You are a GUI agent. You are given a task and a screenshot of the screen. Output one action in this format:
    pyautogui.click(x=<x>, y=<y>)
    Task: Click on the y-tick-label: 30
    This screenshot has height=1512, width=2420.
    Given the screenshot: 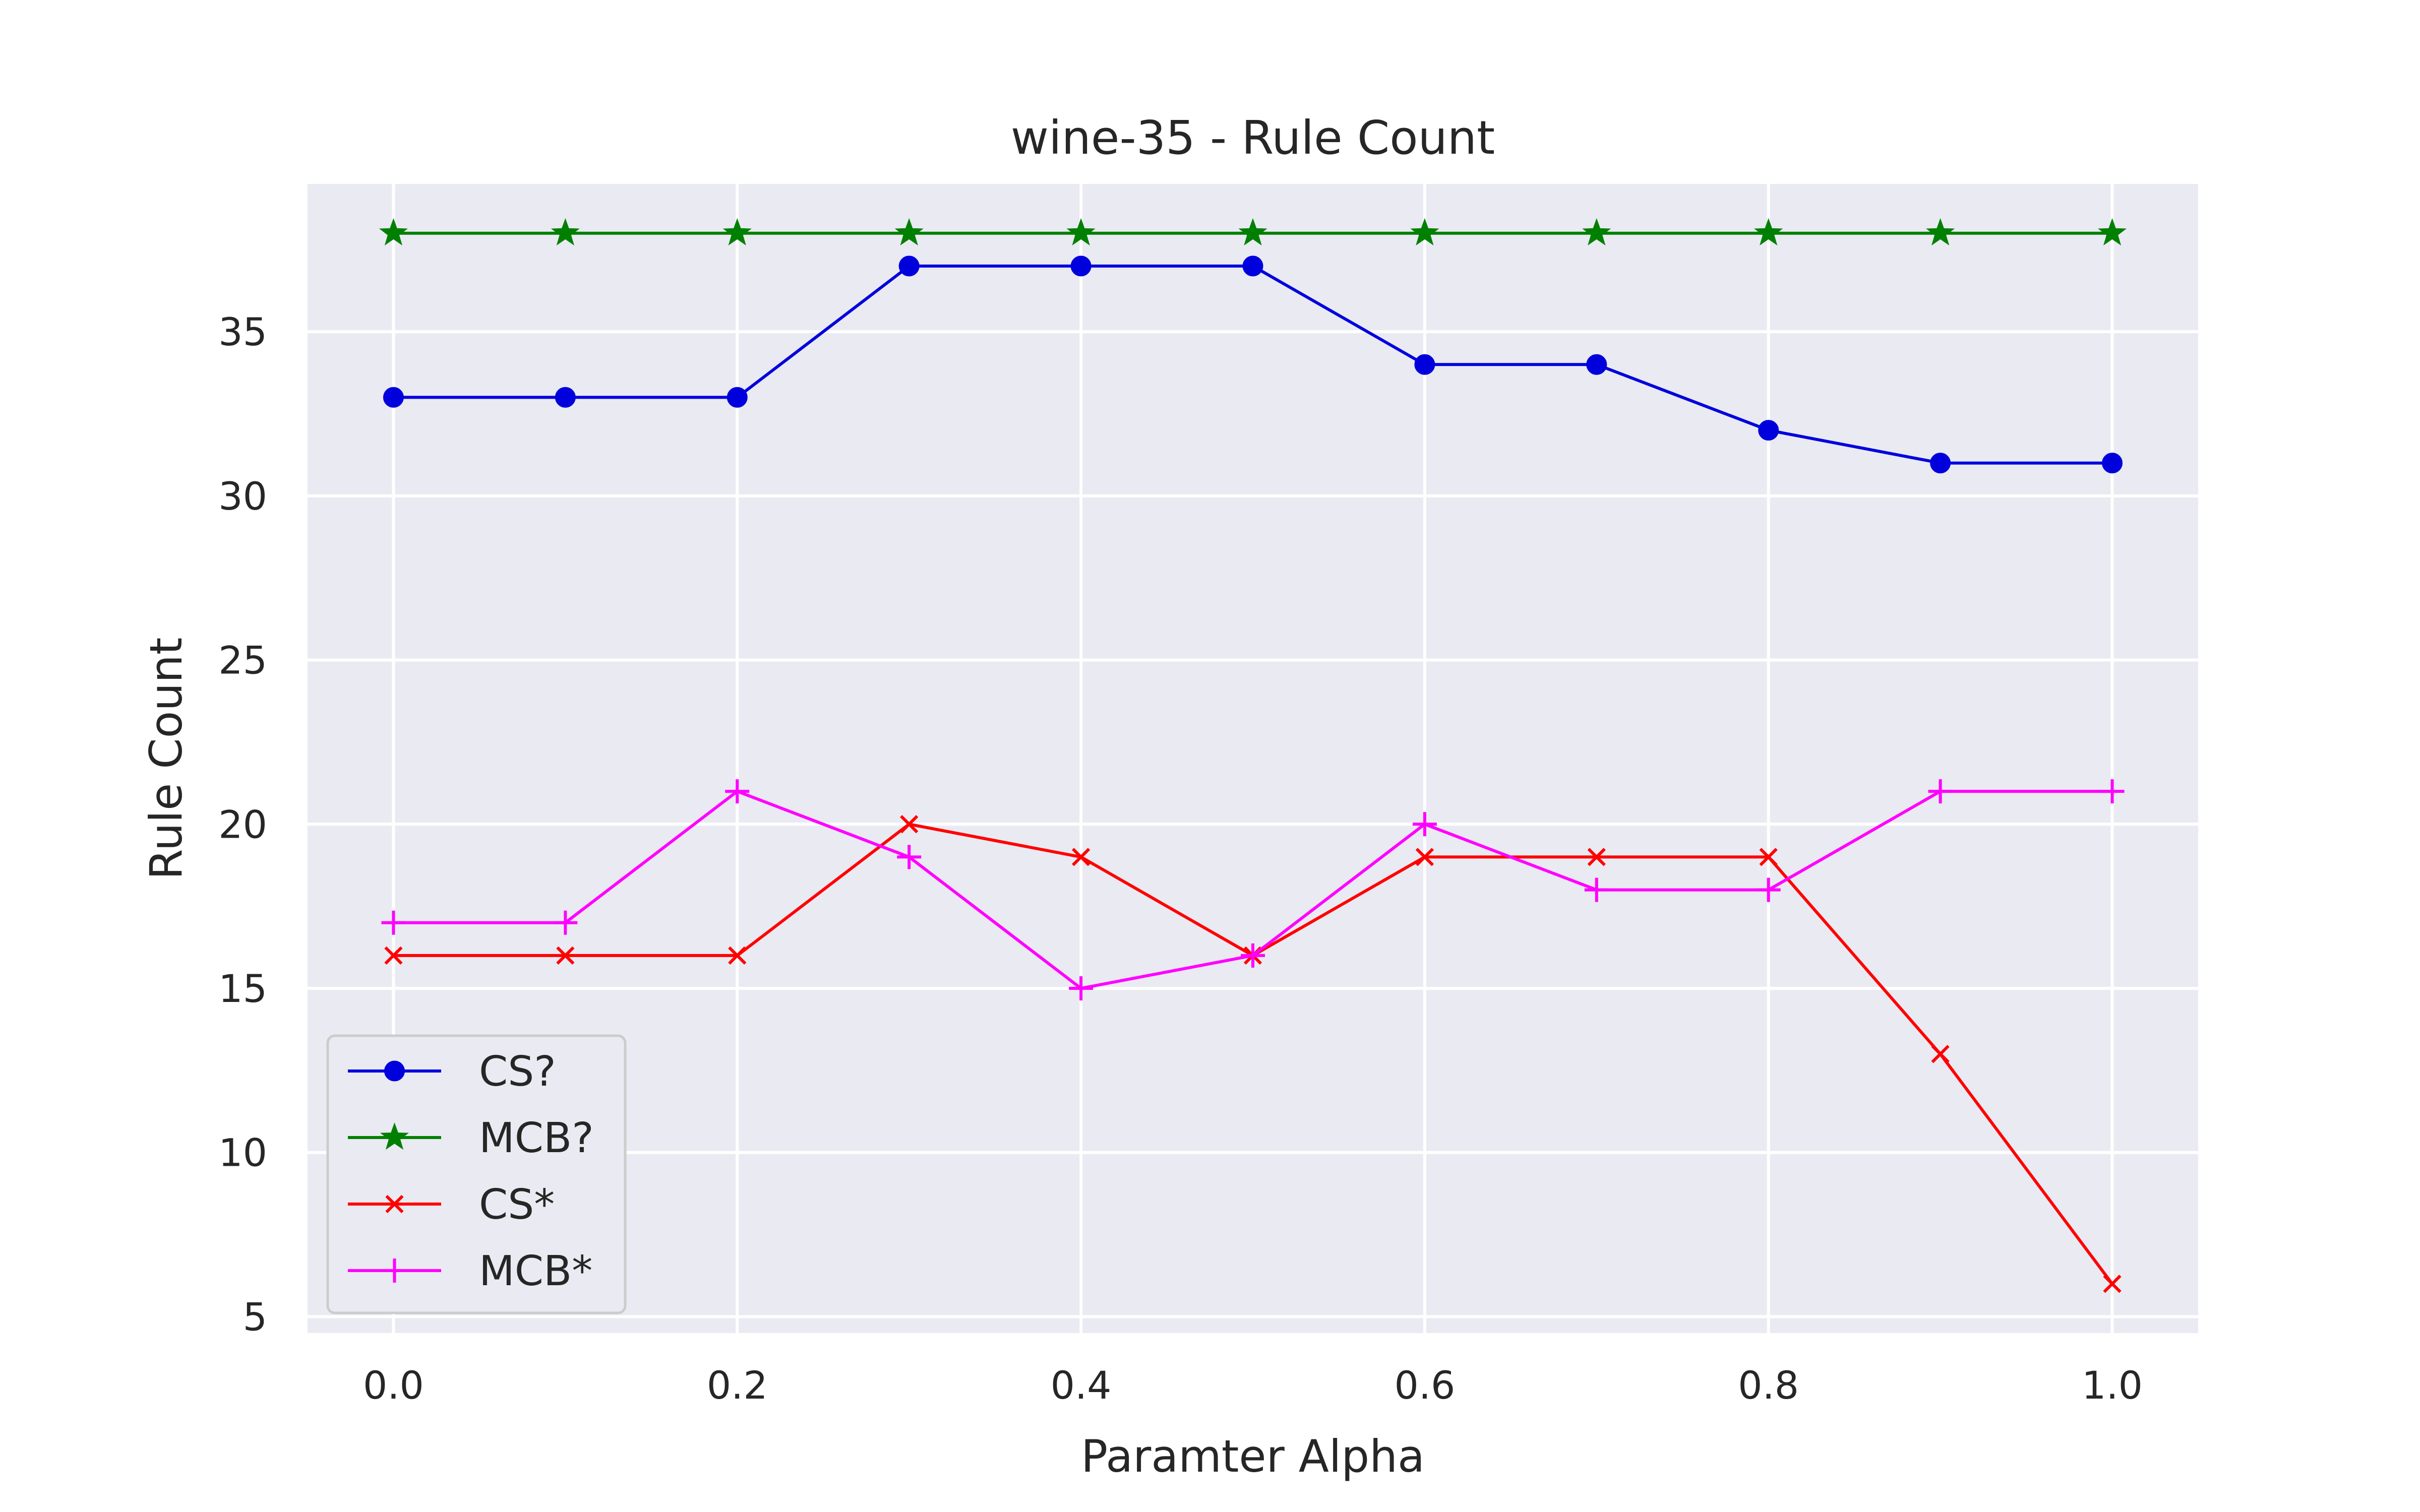 What is the action you would take?
    pyautogui.click(x=242, y=496)
    